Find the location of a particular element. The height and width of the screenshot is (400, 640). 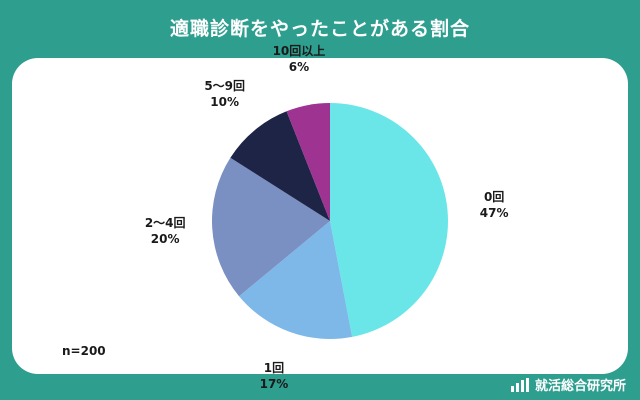

slice-label-3: 5〜9回 10% is located at coordinates (224, 94).